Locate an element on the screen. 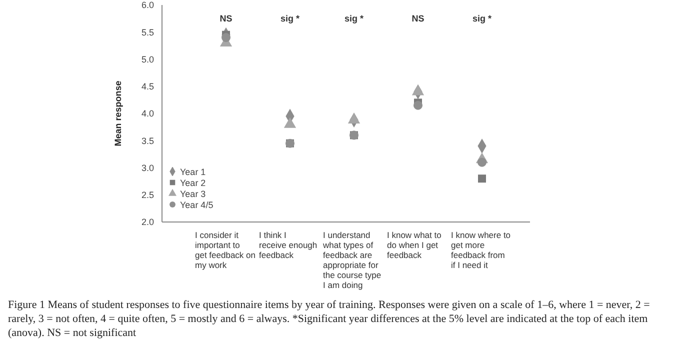 This screenshot has height=347, width=683. y-tick-label: 6.0 is located at coordinates (147, 5).